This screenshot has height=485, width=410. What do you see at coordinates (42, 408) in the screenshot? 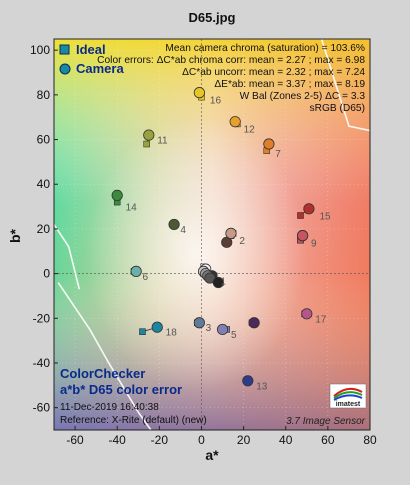
I see `y-tick-label: -60` at bounding box center [42, 408].